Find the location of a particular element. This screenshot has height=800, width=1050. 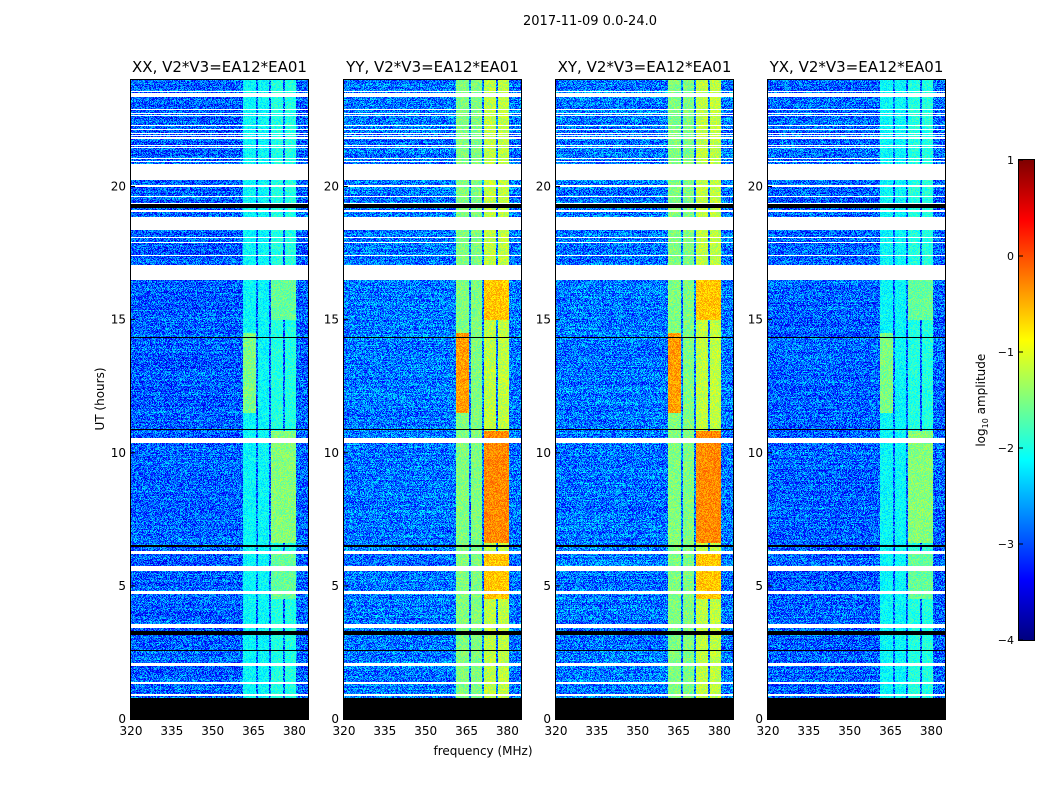

colorbar-tick-label: −4 is located at coordinates (1006, 640).